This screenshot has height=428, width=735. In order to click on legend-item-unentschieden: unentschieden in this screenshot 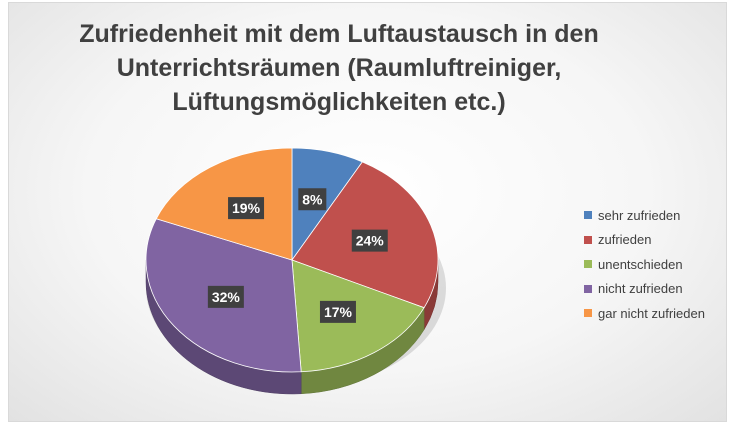, I will do `click(644, 264)`.